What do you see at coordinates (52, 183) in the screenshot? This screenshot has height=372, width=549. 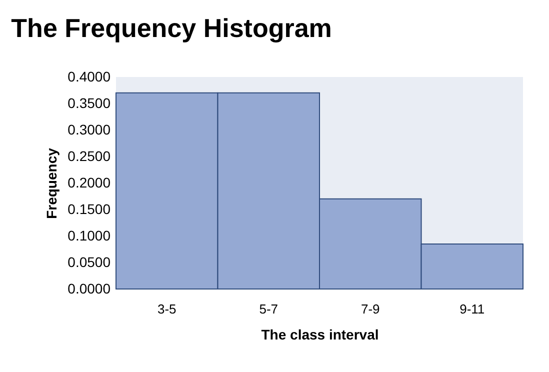 I see `y-axis-title: Frequency` at bounding box center [52, 183].